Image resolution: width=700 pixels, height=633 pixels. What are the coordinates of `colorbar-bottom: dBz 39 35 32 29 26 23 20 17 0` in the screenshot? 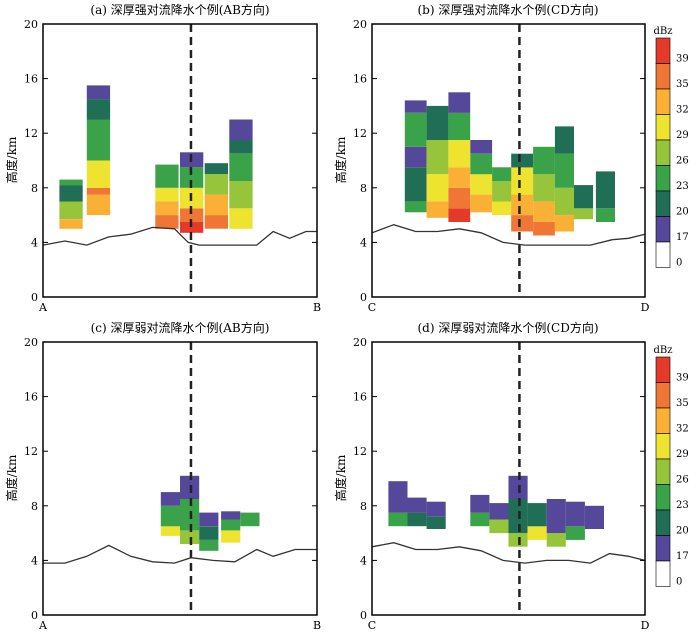 It's located at (670, 466).